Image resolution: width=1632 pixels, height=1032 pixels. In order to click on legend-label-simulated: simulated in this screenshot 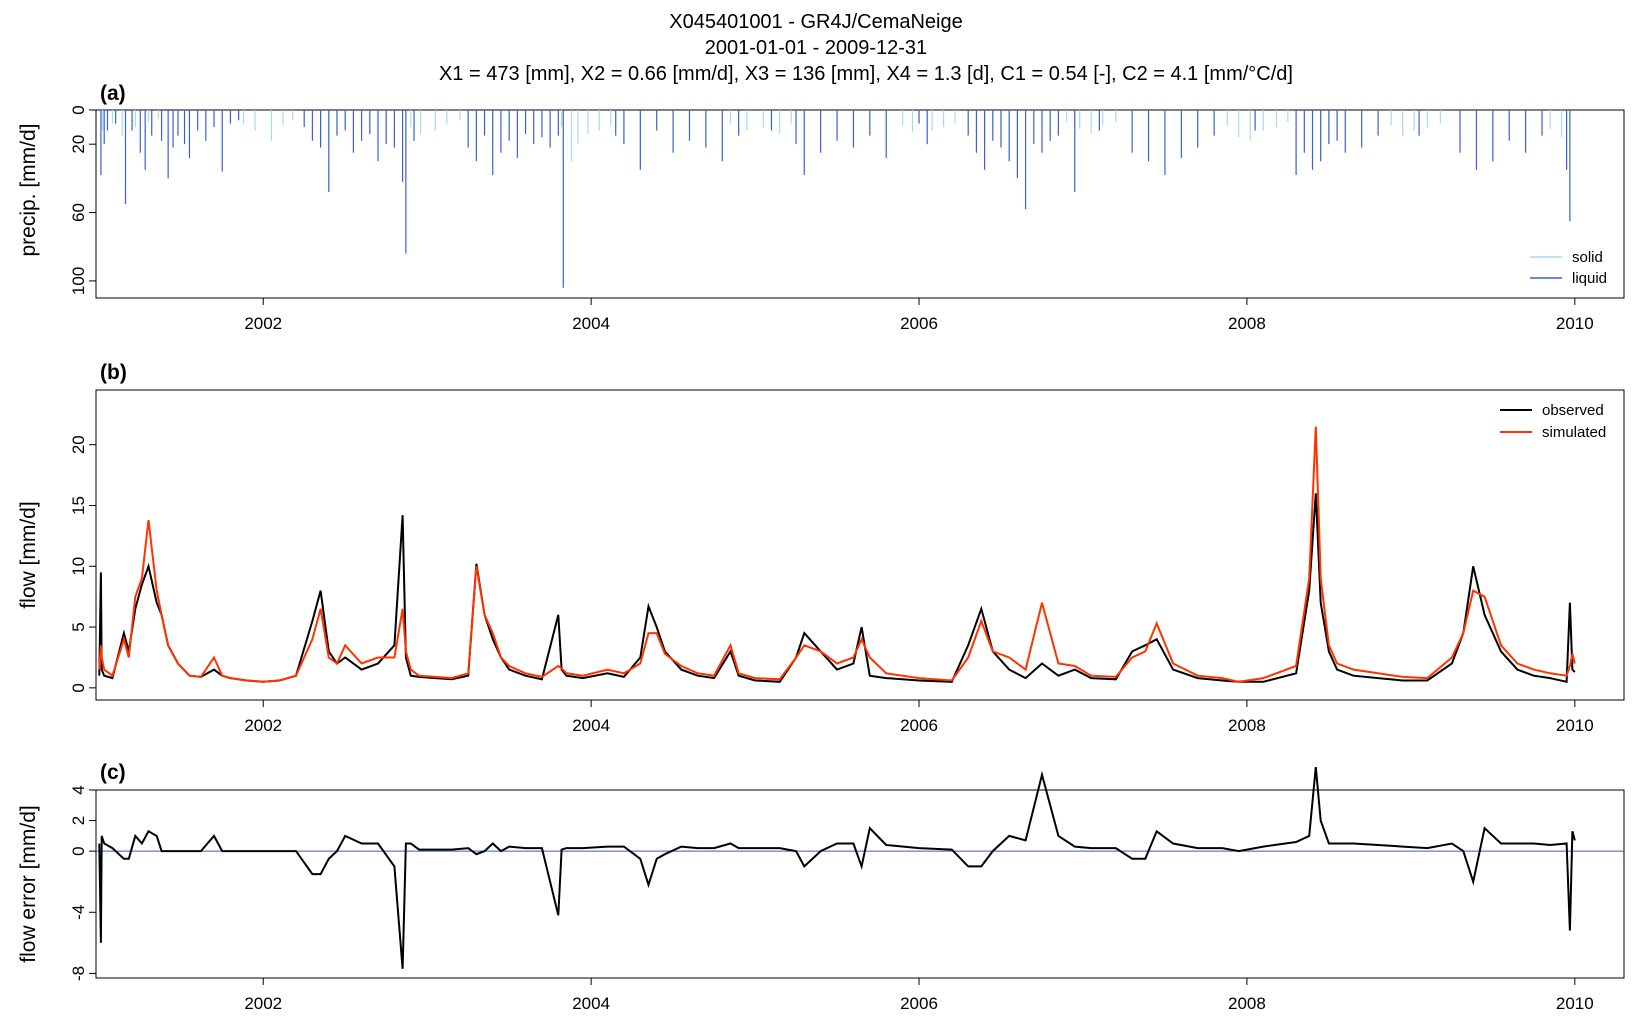, I will do `click(1574, 432)`.